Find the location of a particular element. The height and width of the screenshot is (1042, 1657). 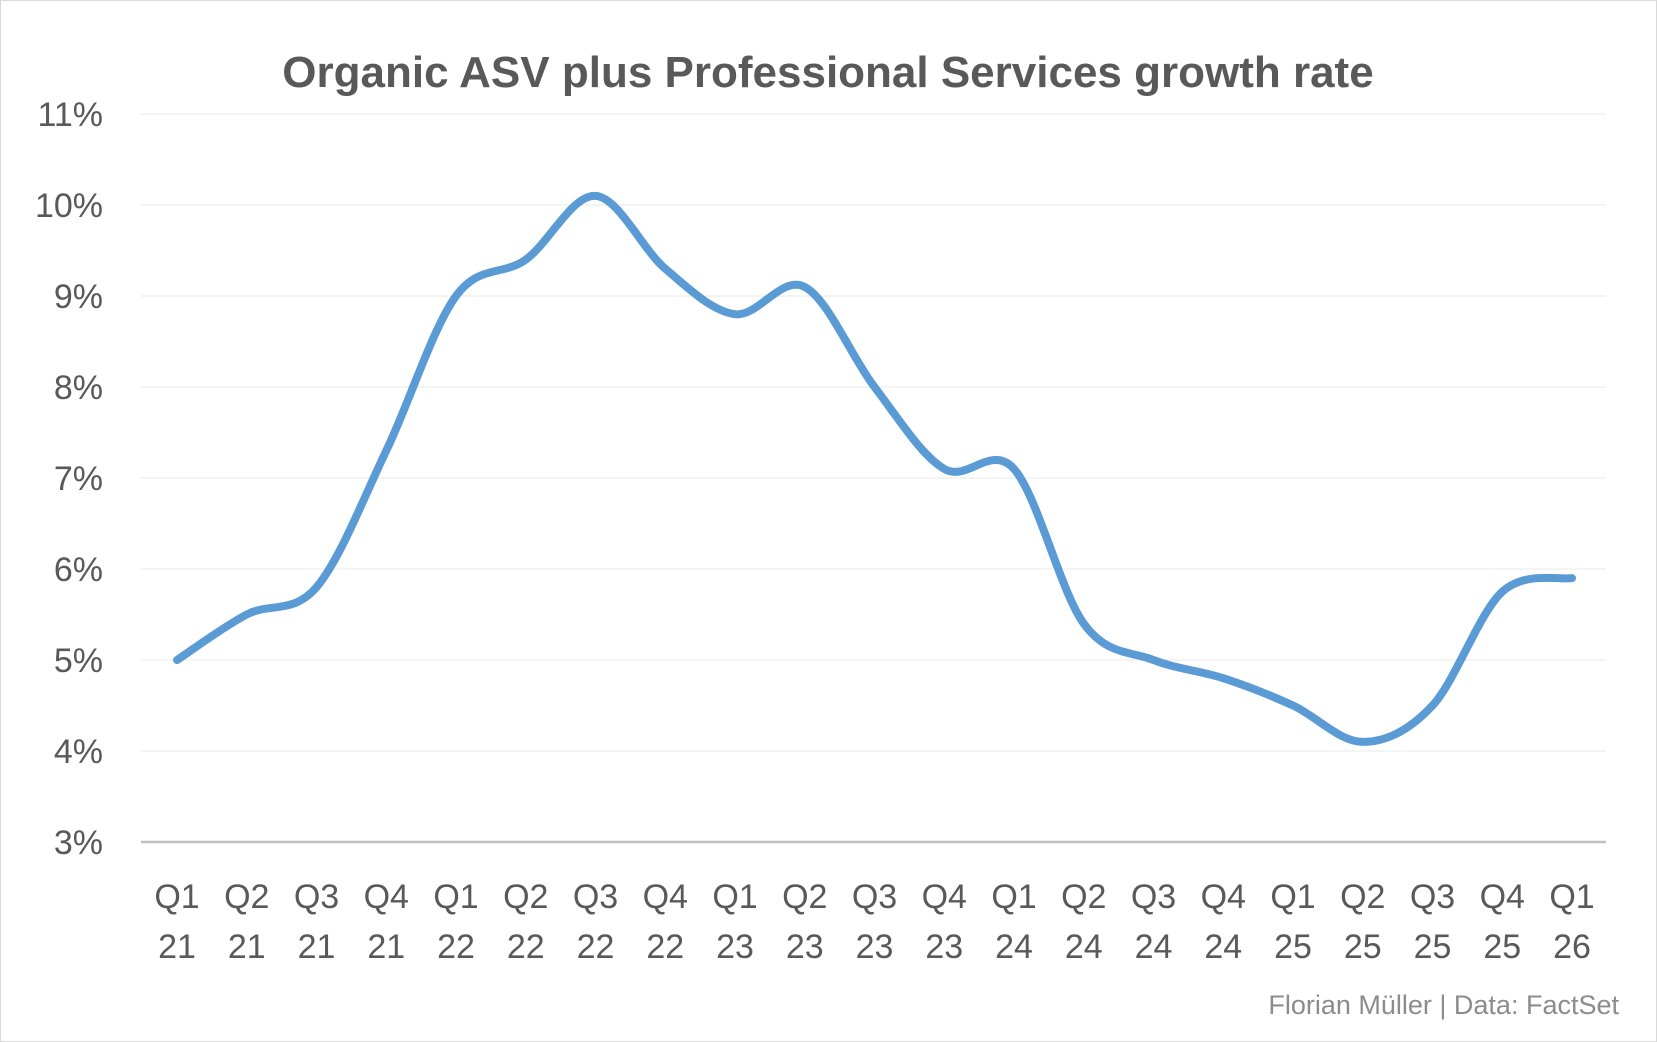

y-tick-label: 7% is located at coordinates (78, 479).